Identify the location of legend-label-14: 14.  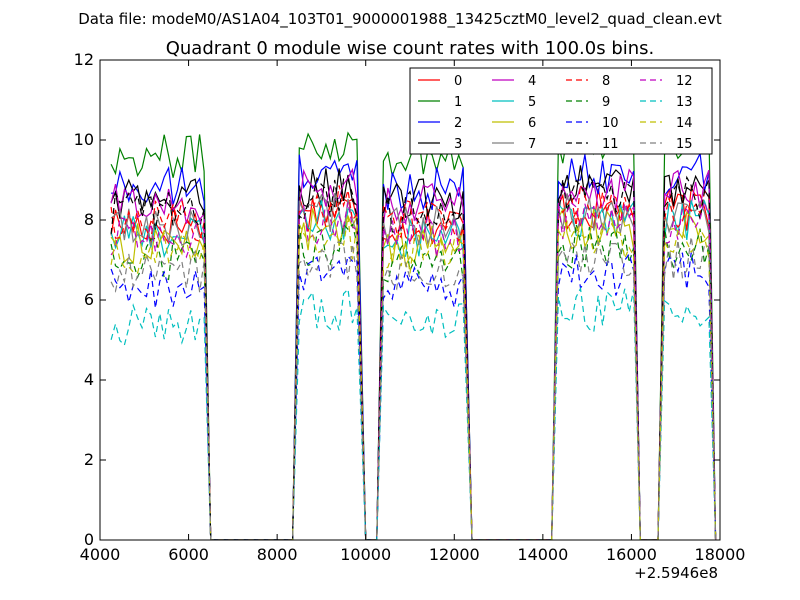
(684, 123).